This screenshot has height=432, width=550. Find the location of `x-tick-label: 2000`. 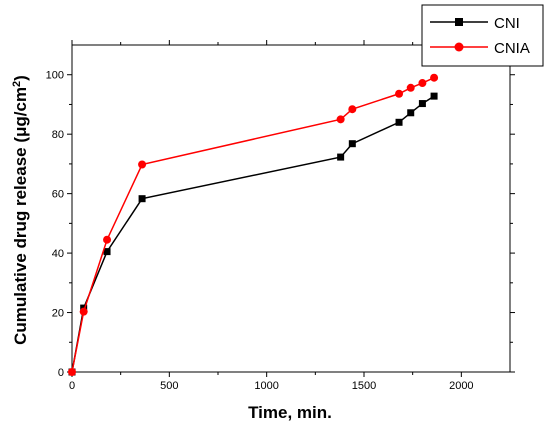

x-tick-label: 2000 is located at coordinates (461, 386).